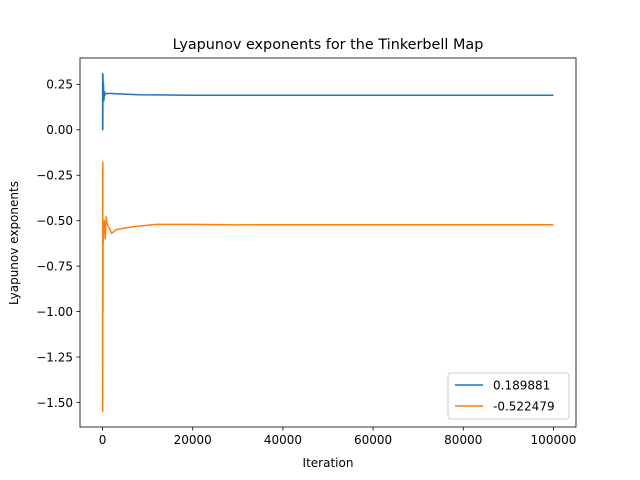 The image size is (640, 480). What do you see at coordinates (524, 406) in the screenshot?
I see `legend-label-1: -0.522479` at bounding box center [524, 406].